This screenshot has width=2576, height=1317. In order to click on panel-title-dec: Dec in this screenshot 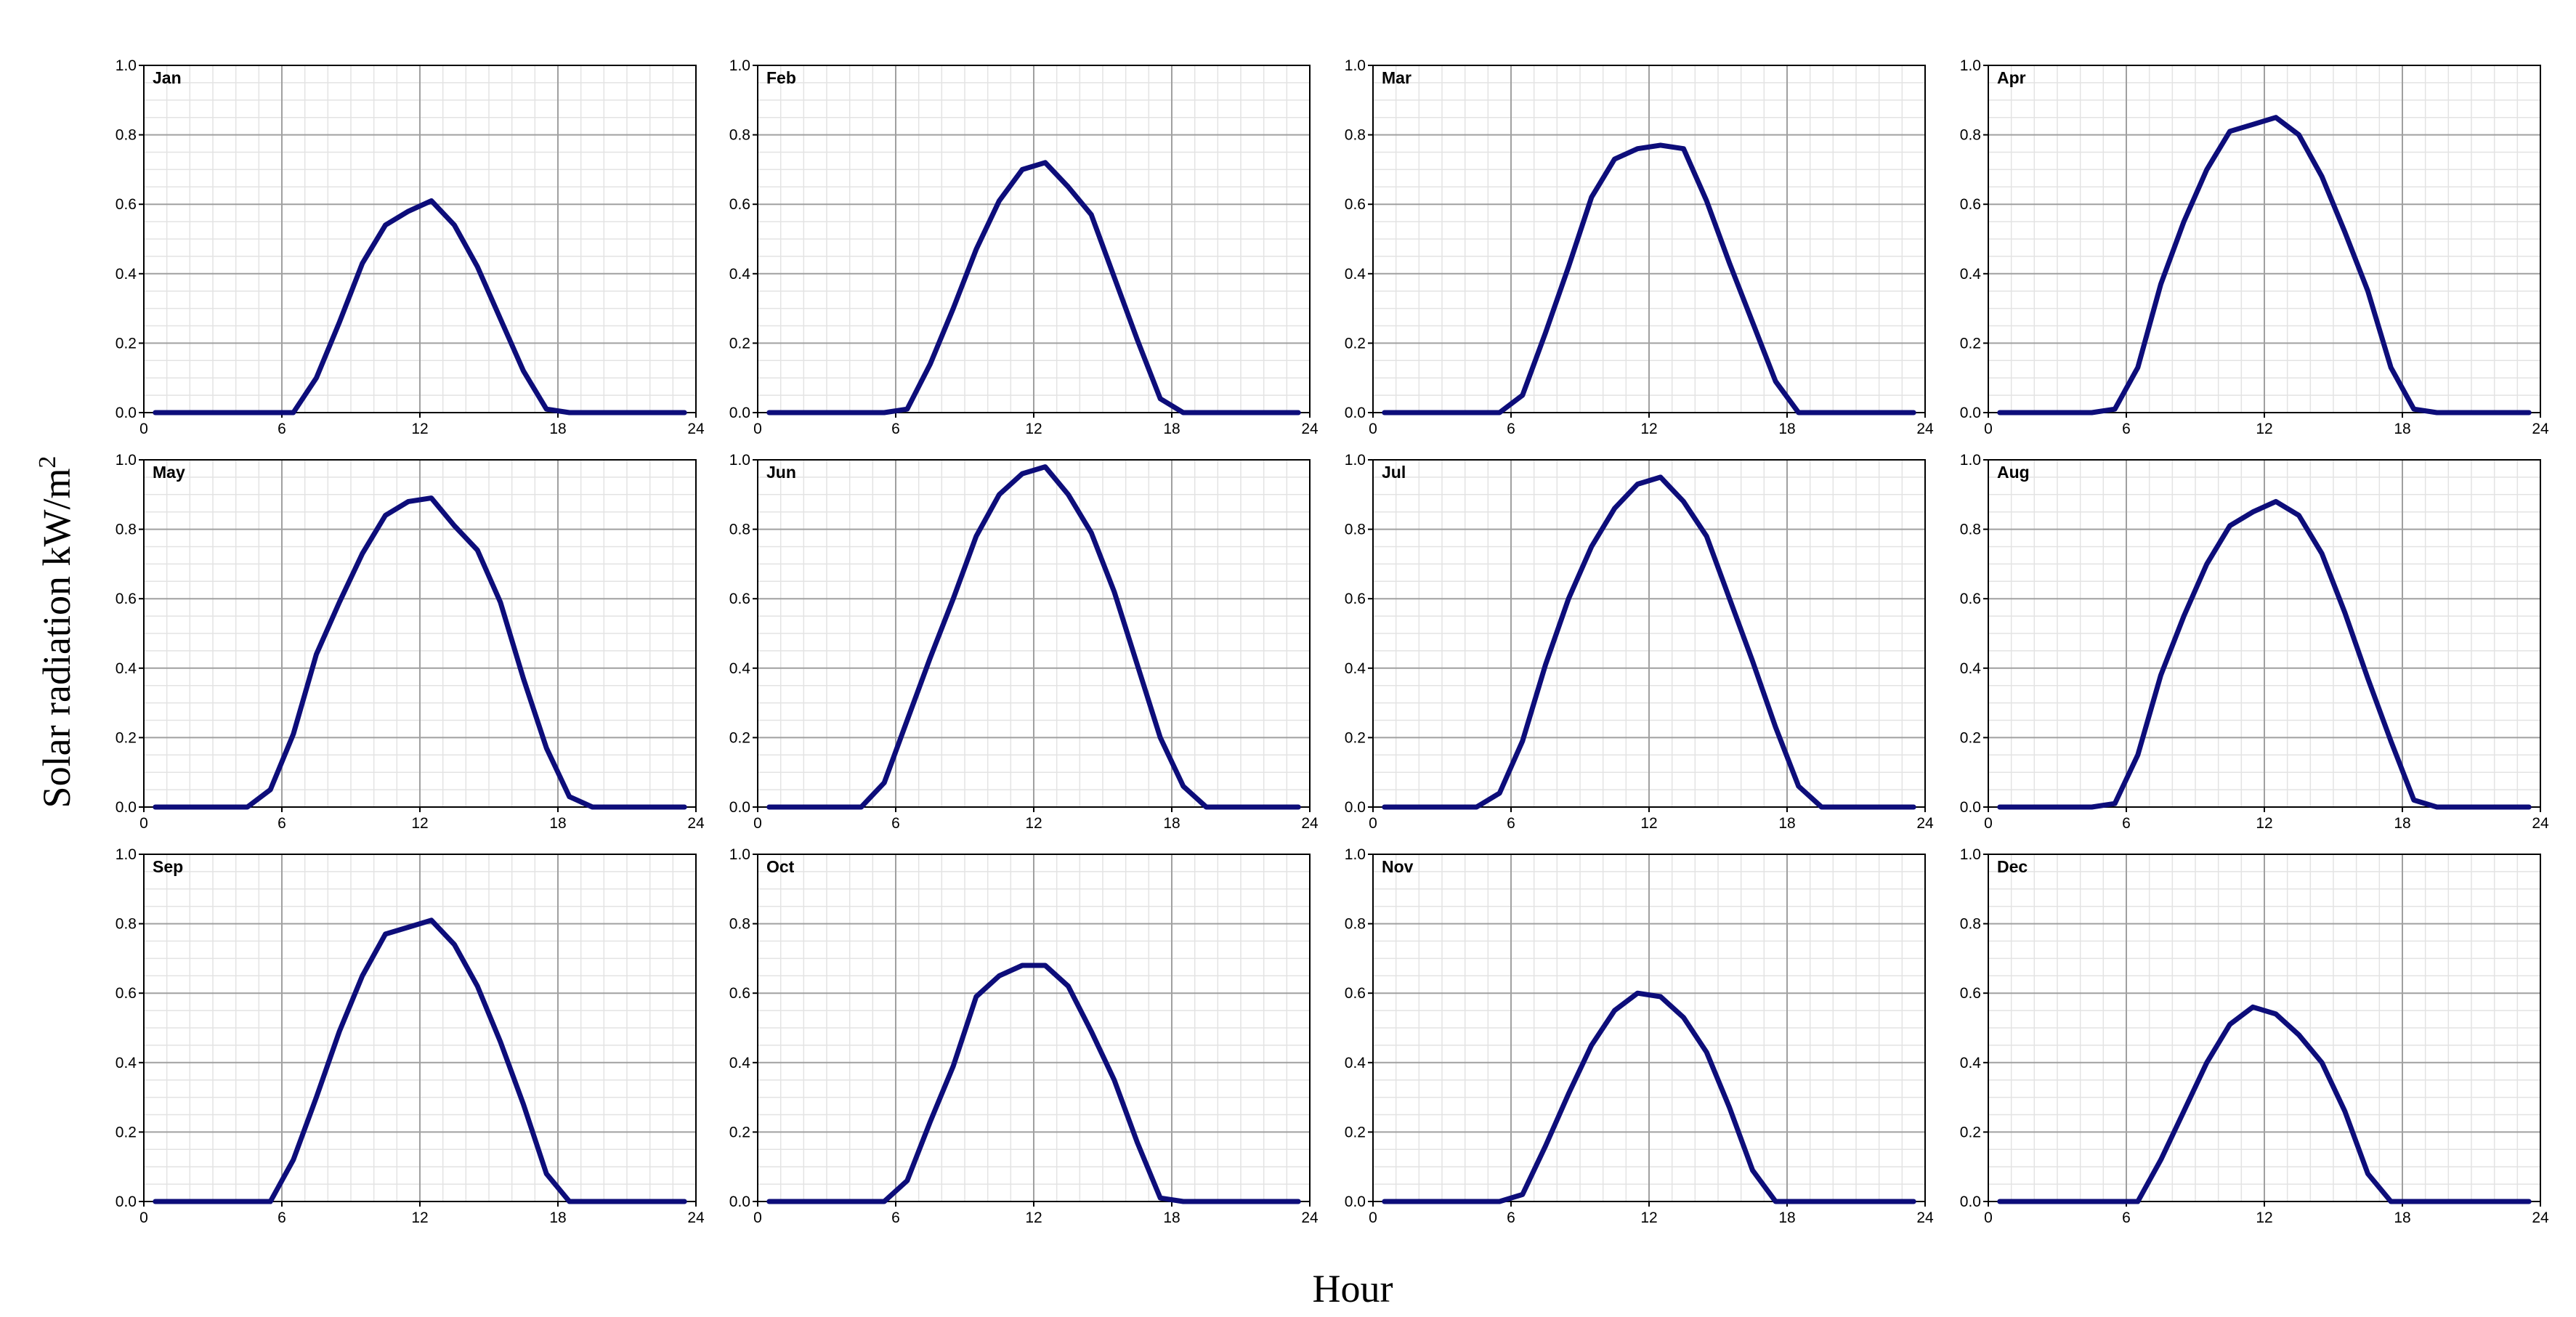, I will do `click(2012, 867)`.